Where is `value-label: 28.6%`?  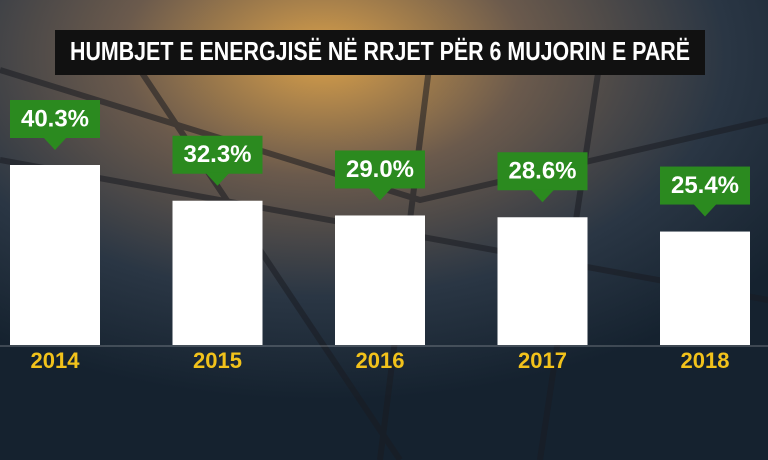
value-label: 28.6% is located at coordinates (542, 171).